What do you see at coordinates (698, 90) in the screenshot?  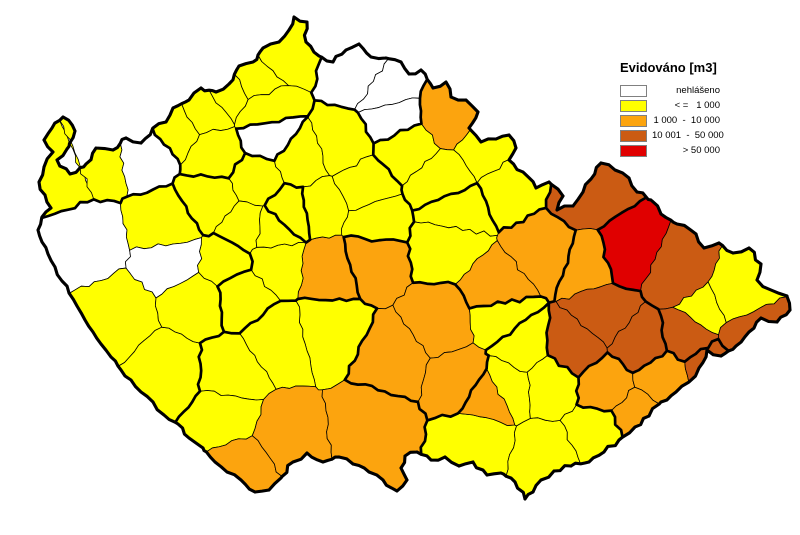 I see `legend-label: nehlášeno` at bounding box center [698, 90].